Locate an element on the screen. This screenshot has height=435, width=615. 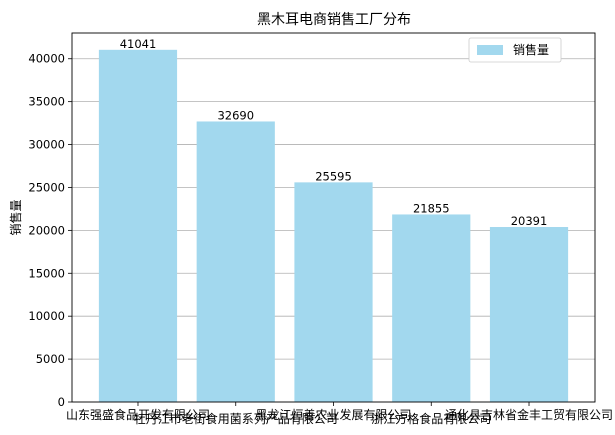
x-tick-label: 通化县吉林省金丰工贸有限公司 is located at coordinates (529, 414).